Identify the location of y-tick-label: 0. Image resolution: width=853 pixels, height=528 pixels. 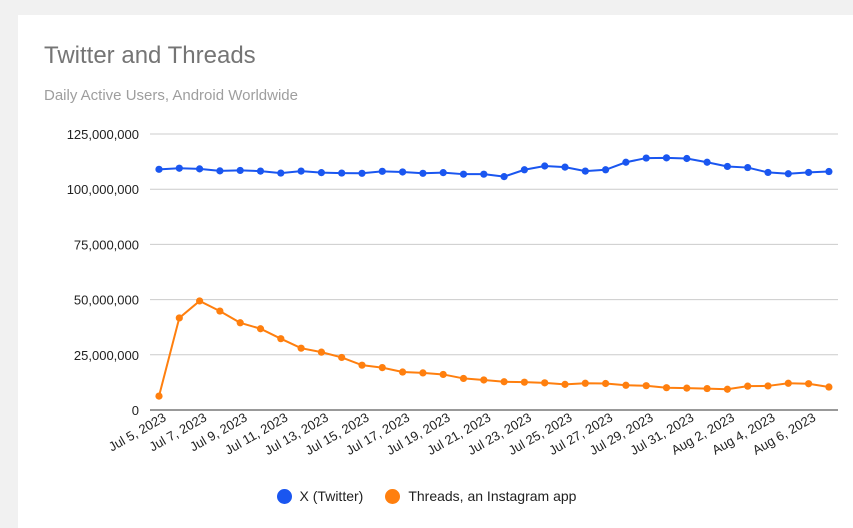
(135, 410).